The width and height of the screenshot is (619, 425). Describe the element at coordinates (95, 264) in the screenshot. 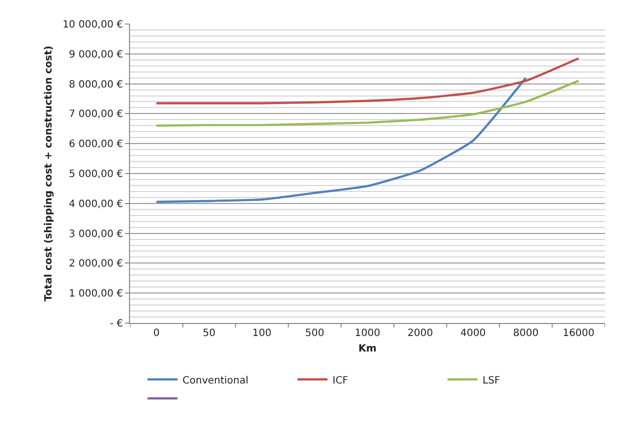

I see `y-tick-label: 2 000,00 €` at that location.